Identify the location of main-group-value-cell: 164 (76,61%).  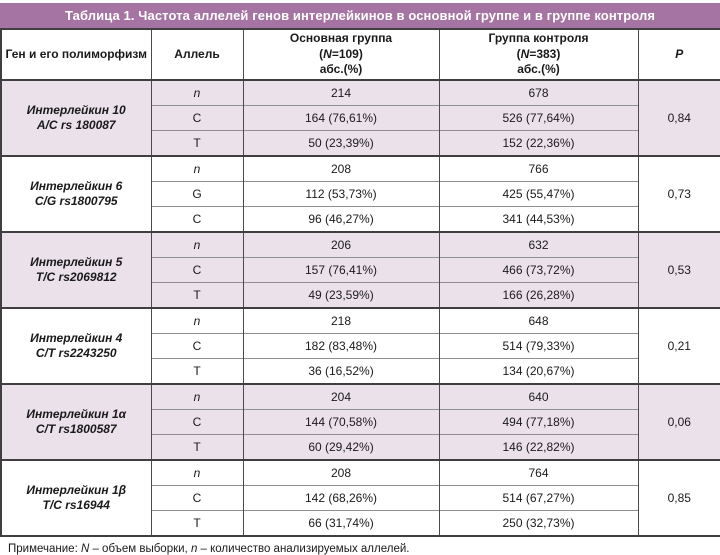
(340, 117).